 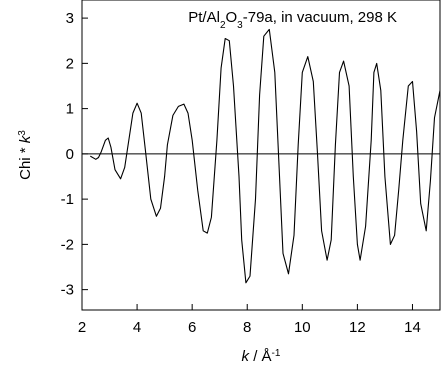 I want to click on y-axis-label: Chi * k3, so click(x=26, y=155).